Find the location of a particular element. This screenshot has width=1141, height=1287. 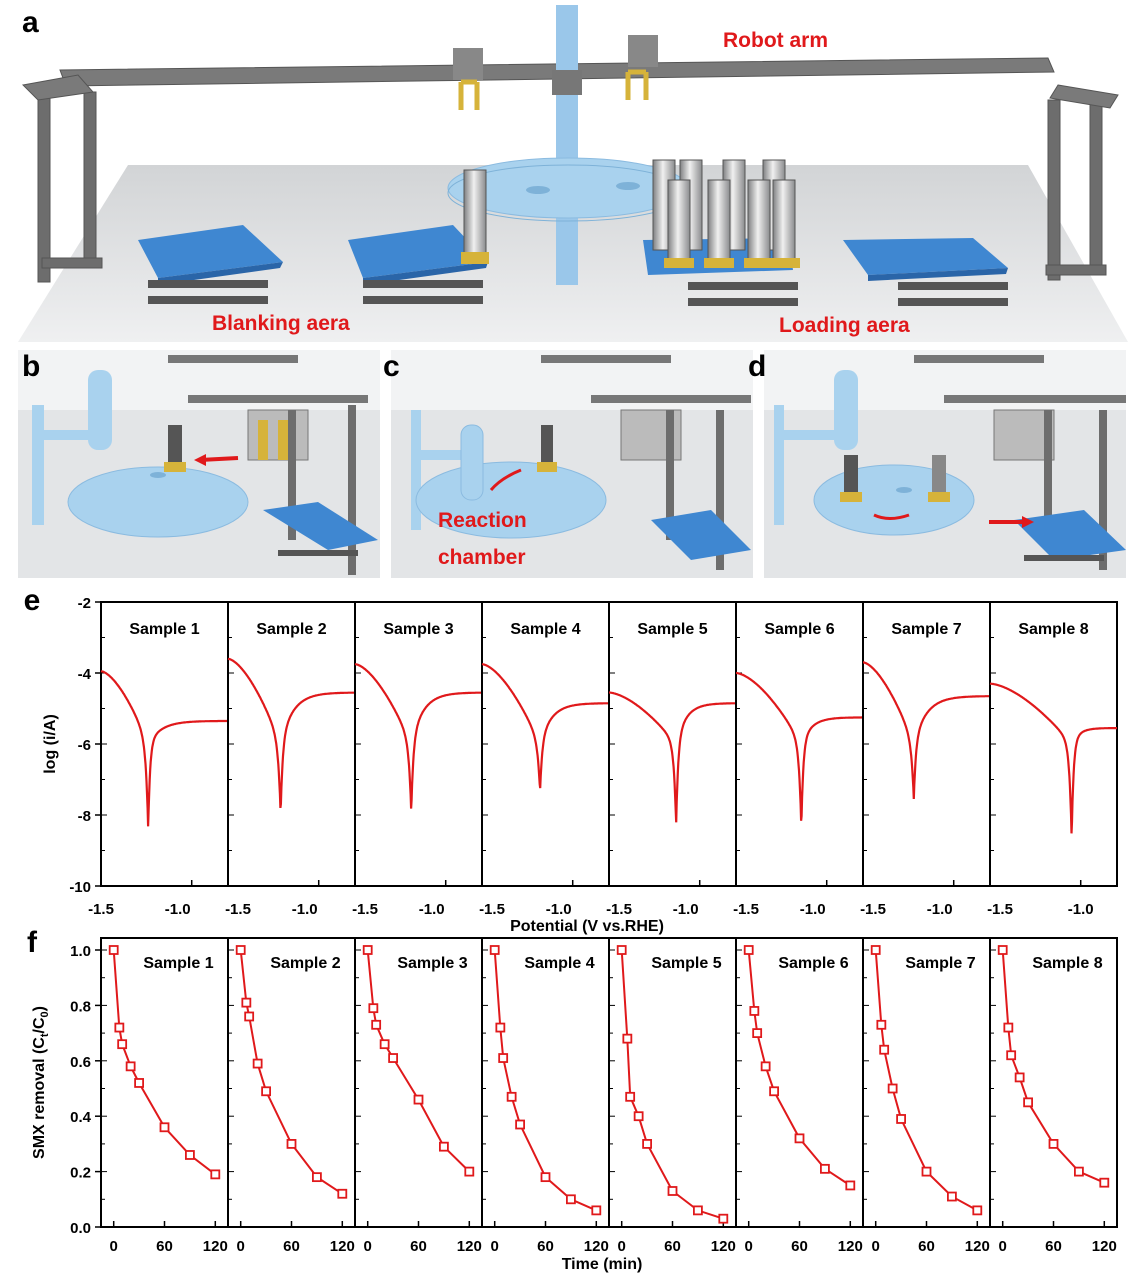

e-series-label: Sample 5 is located at coordinates (672, 629).